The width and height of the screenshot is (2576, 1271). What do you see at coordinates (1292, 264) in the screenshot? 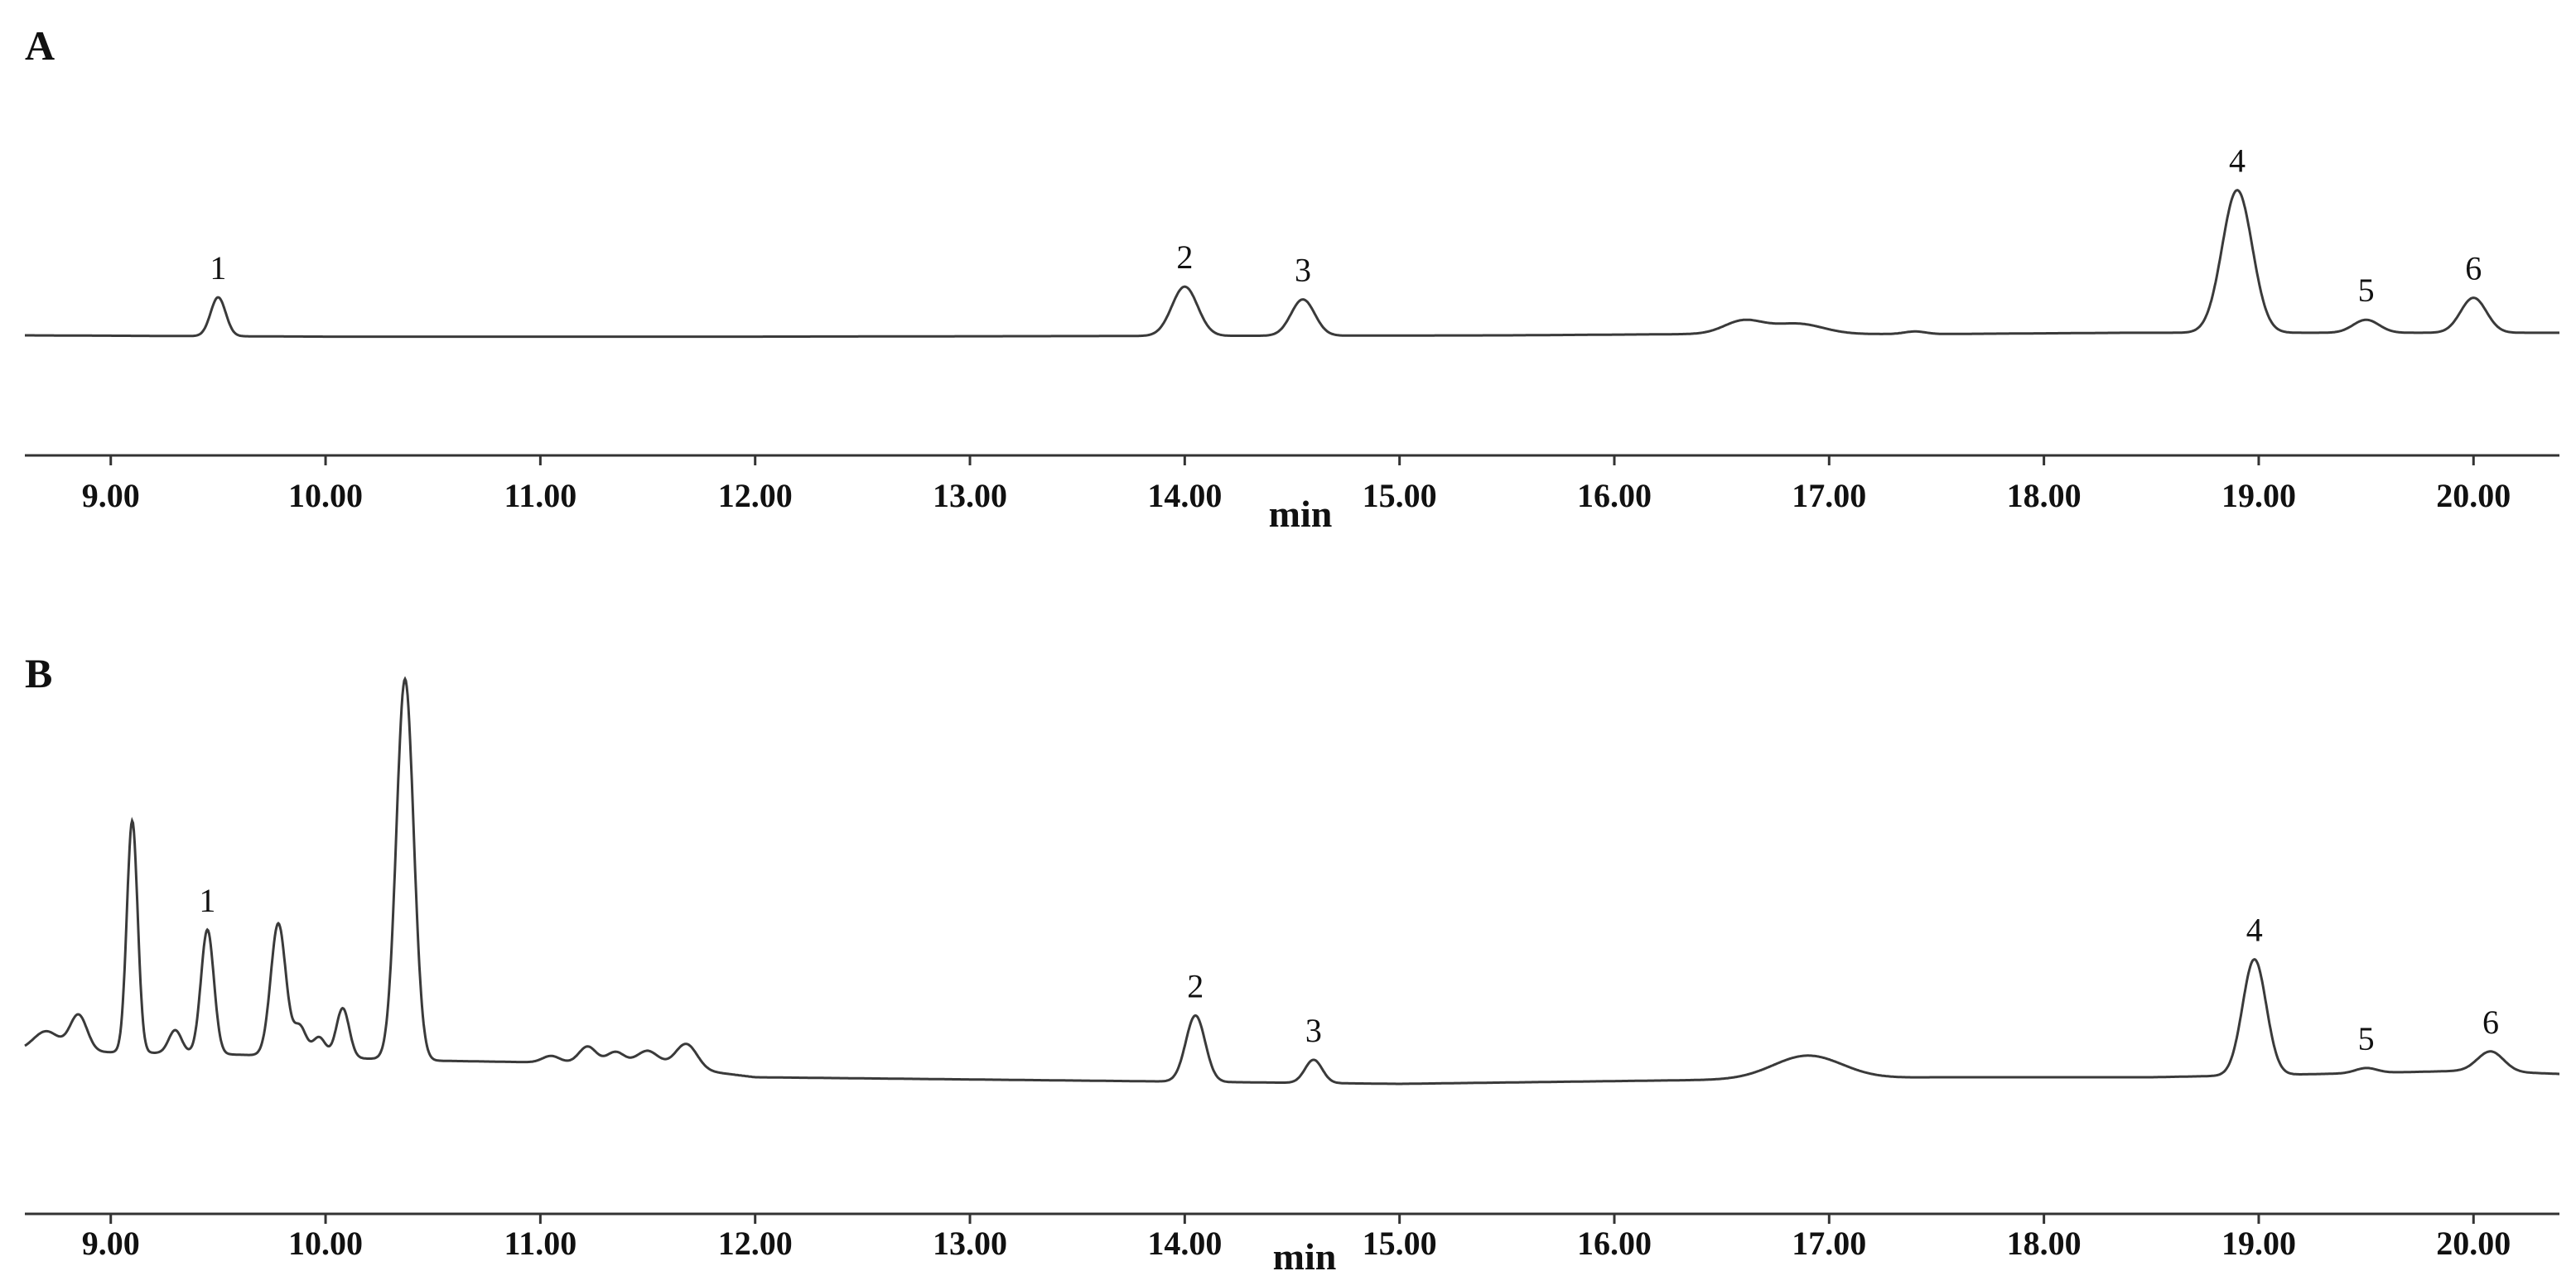
I see `panel-a-chromatogram-trace` at bounding box center [1292, 264].